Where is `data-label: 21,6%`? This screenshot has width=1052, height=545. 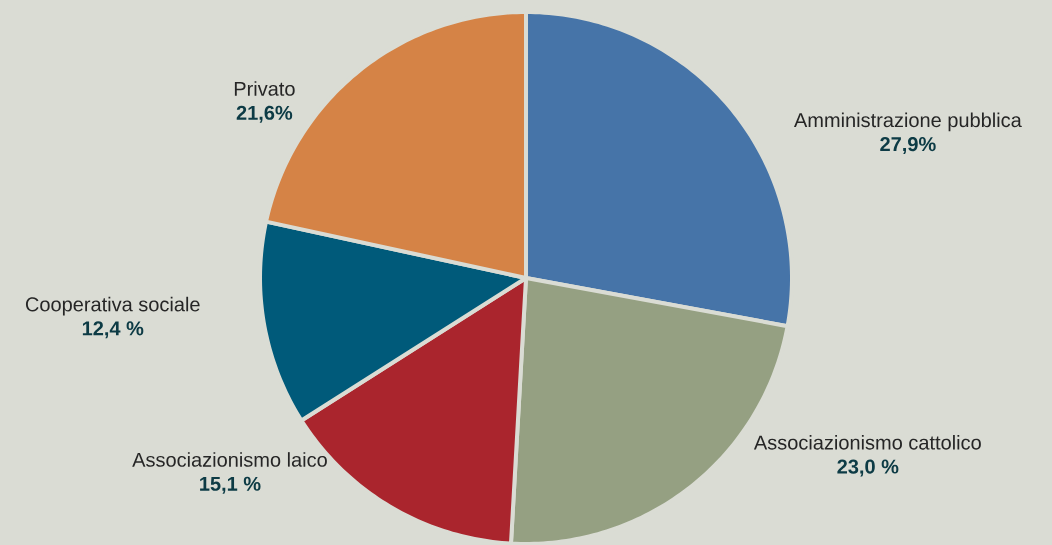 data-label: 21,6% is located at coordinates (264, 114).